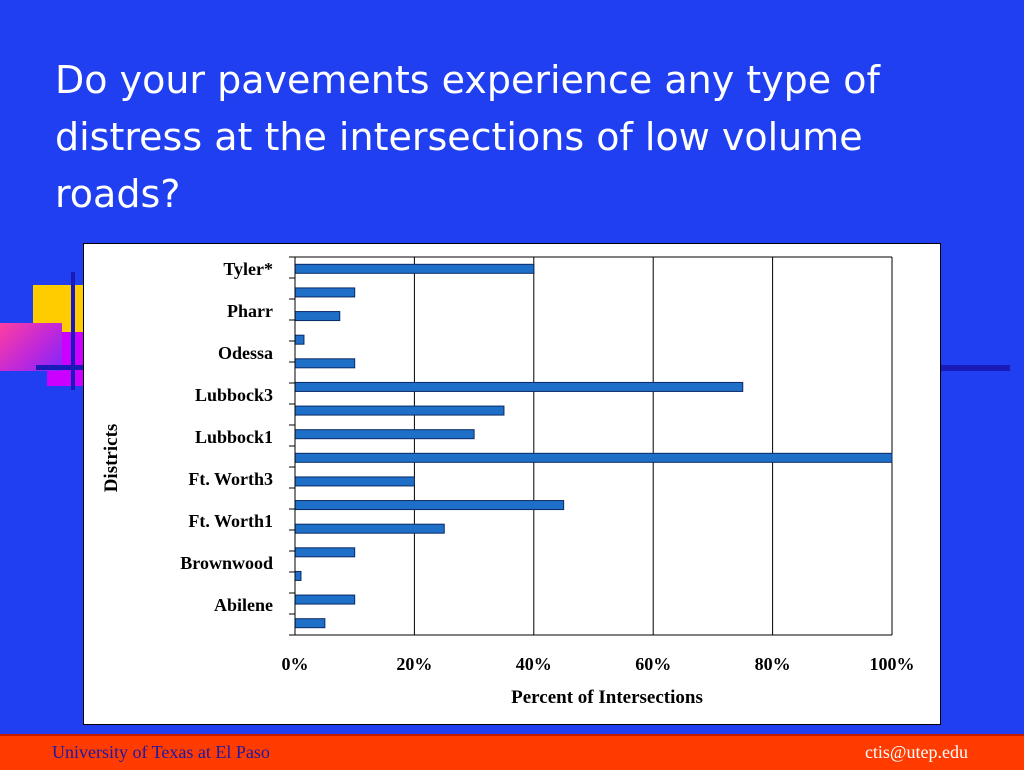  What do you see at coordinates (534, 664) in the screenshot?
I see `x-tick-label: 40%` at bounding box center [534, 664].